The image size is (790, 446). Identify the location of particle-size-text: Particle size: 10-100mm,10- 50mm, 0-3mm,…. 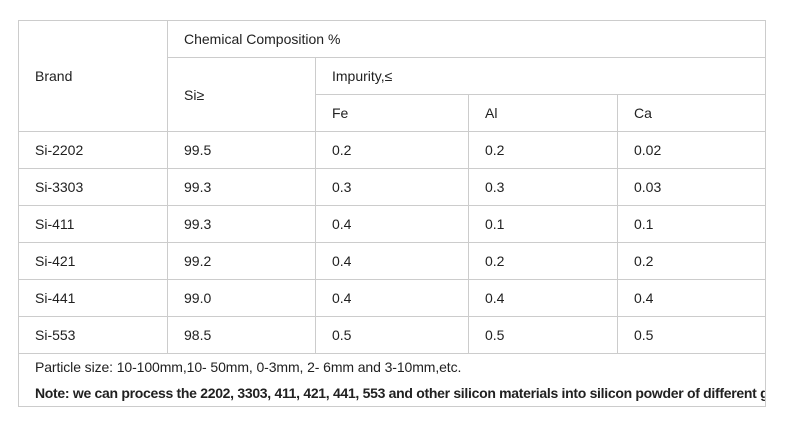
(248, 367).